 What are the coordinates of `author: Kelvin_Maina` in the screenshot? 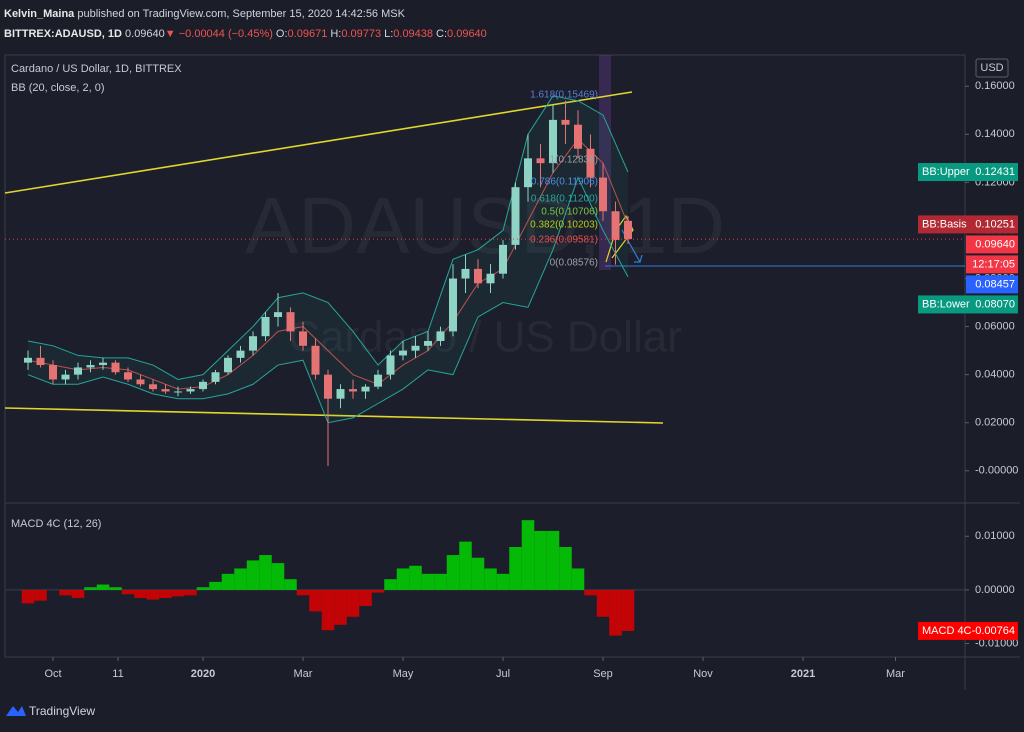 It's located at (39, 14).